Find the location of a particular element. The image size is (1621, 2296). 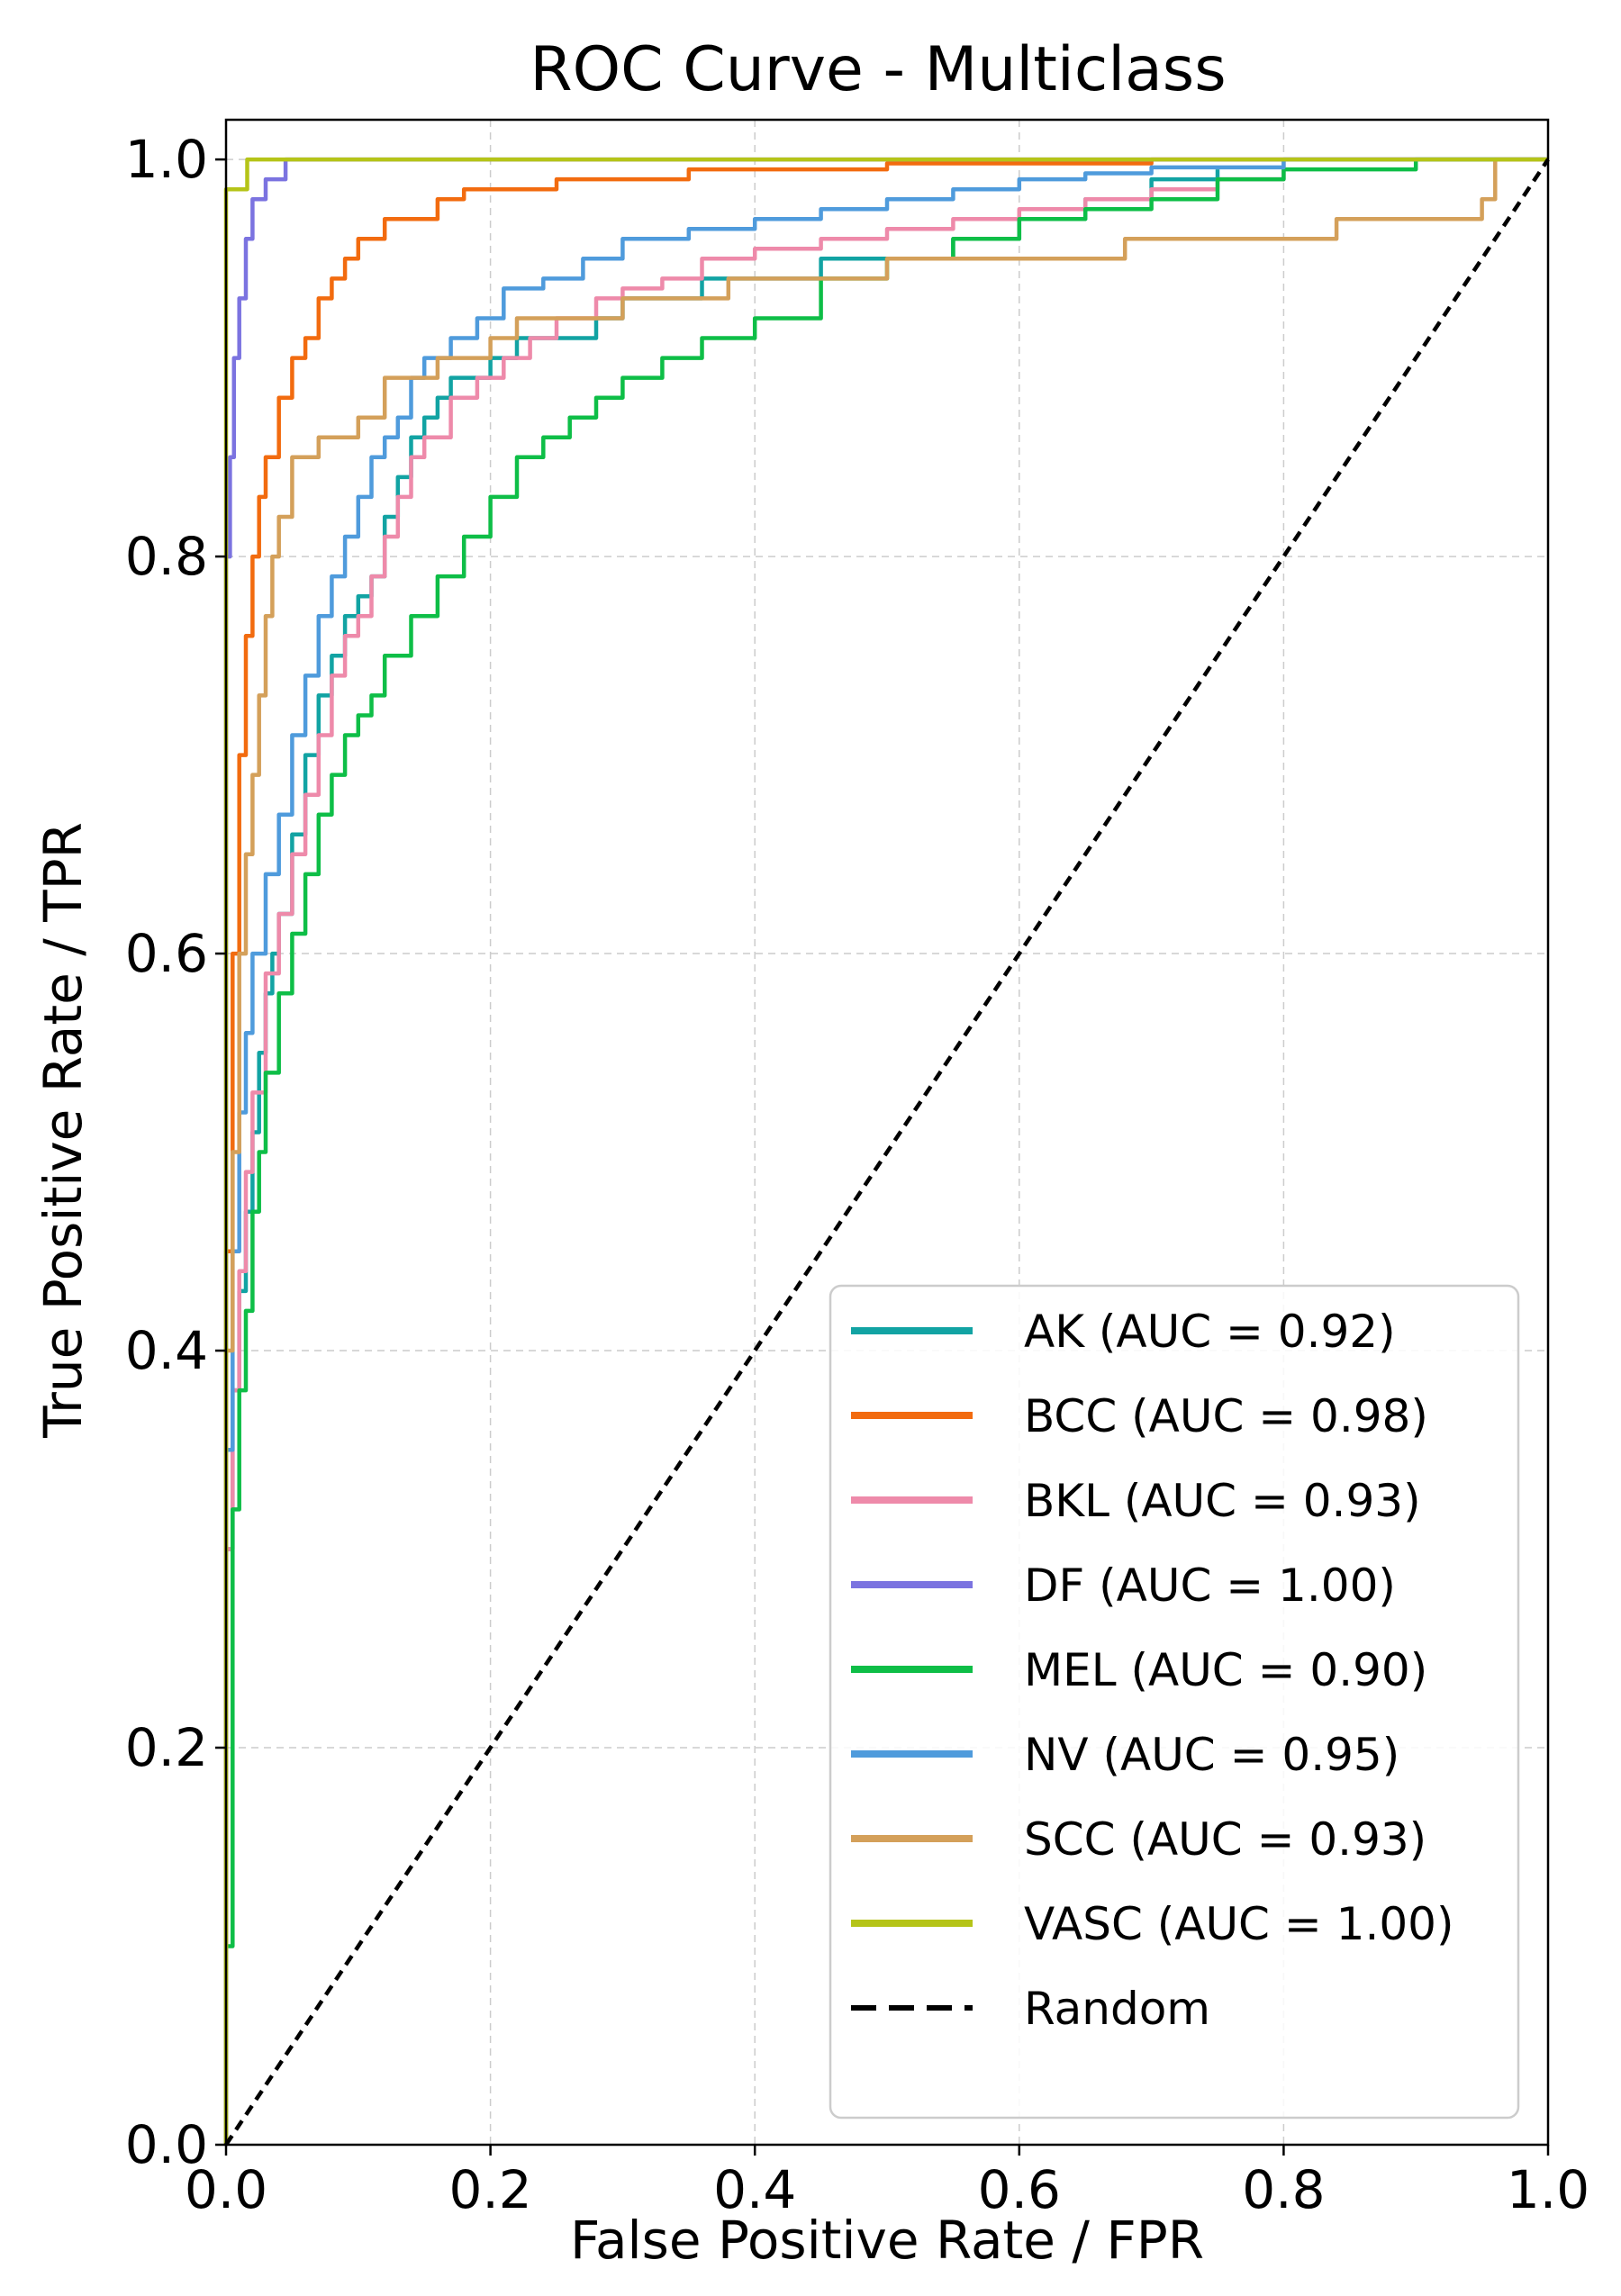

x-tick-label: 0.2 is located at coordinates (489, 2189).